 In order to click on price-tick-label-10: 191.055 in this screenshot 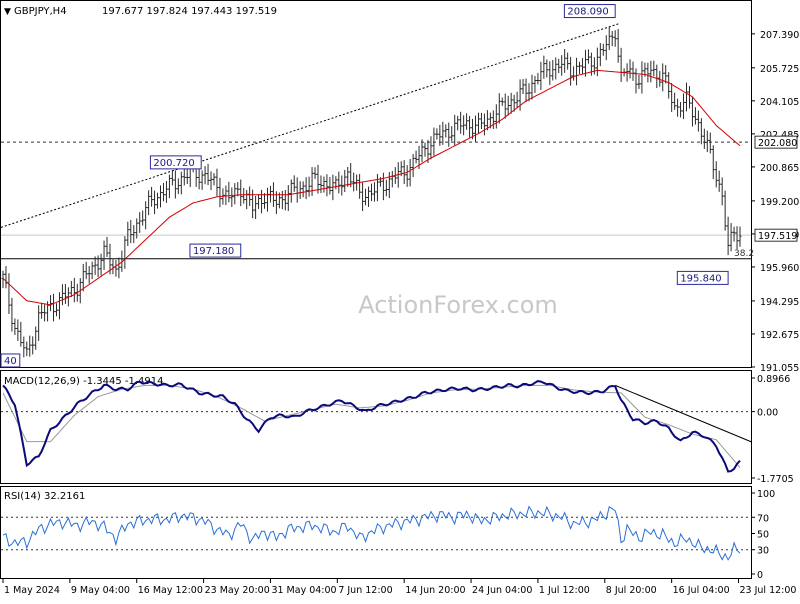, I will do `click(779, 368)`.